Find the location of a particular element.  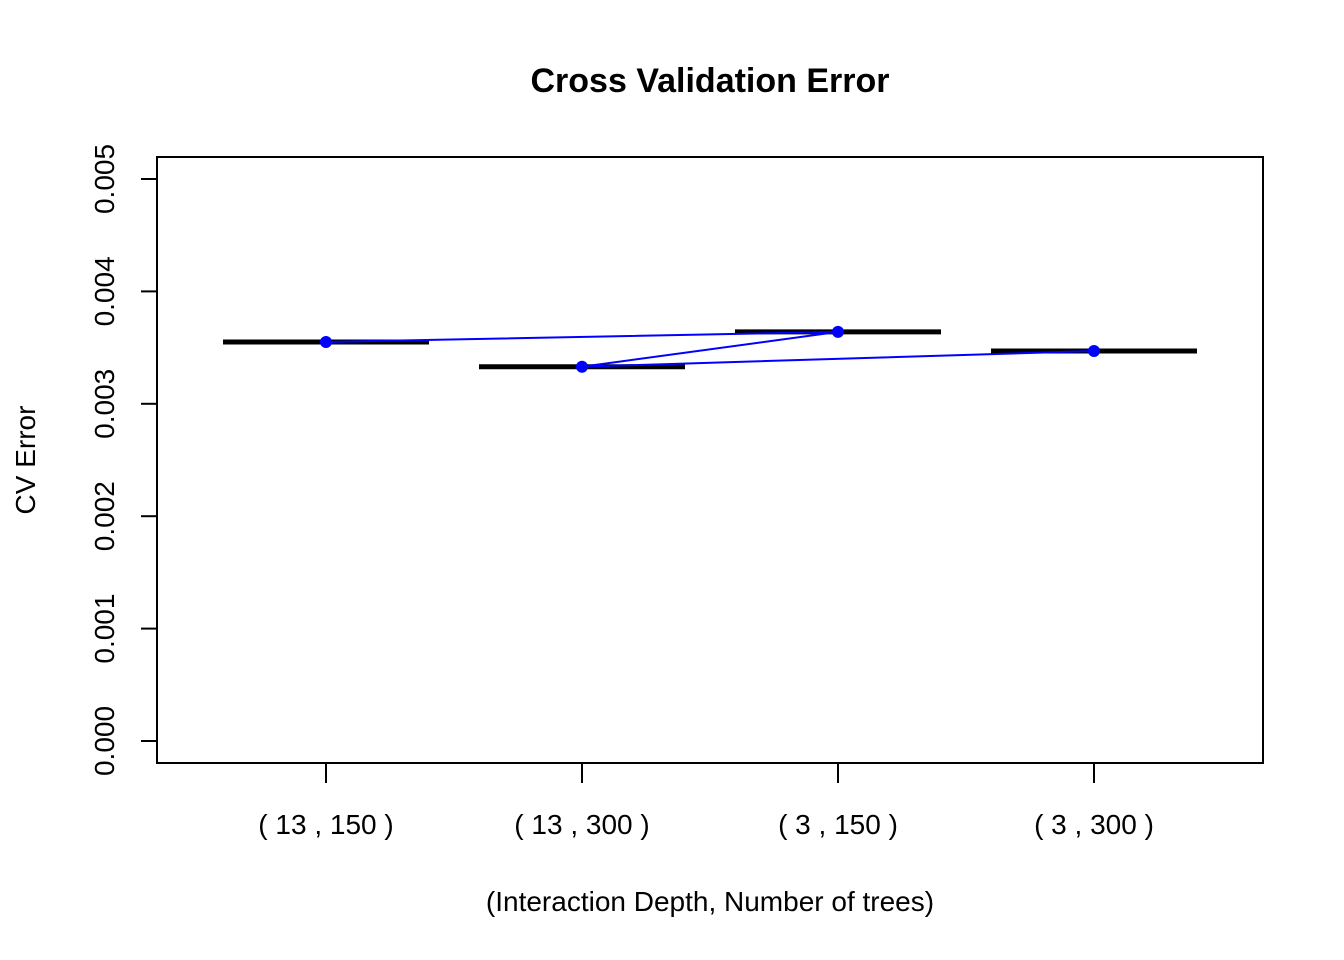

y-axis: 0.000 0.001 0.002 0.003 0.004 0.005 is located at coordinates (123, 460).